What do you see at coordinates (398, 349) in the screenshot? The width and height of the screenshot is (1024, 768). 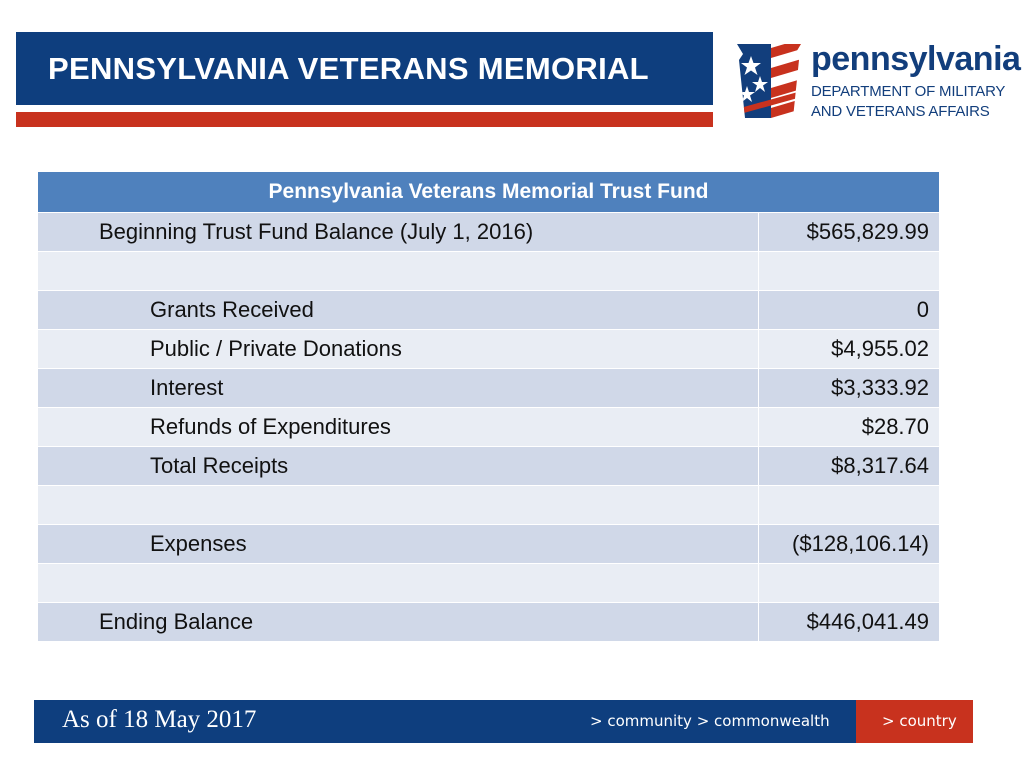 I see `row-label: Public / Private Donations` at bounding box center [398, 349].